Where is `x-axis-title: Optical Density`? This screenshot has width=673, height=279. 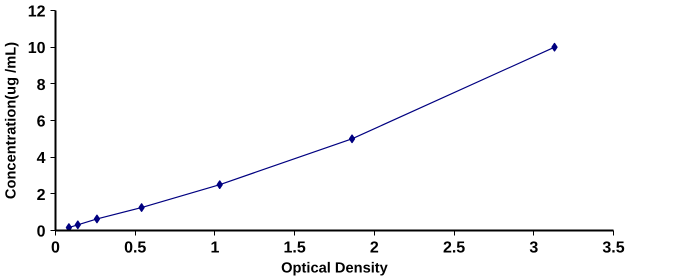
x-axis-title: Optical Density is located at coordinates (335, 268).